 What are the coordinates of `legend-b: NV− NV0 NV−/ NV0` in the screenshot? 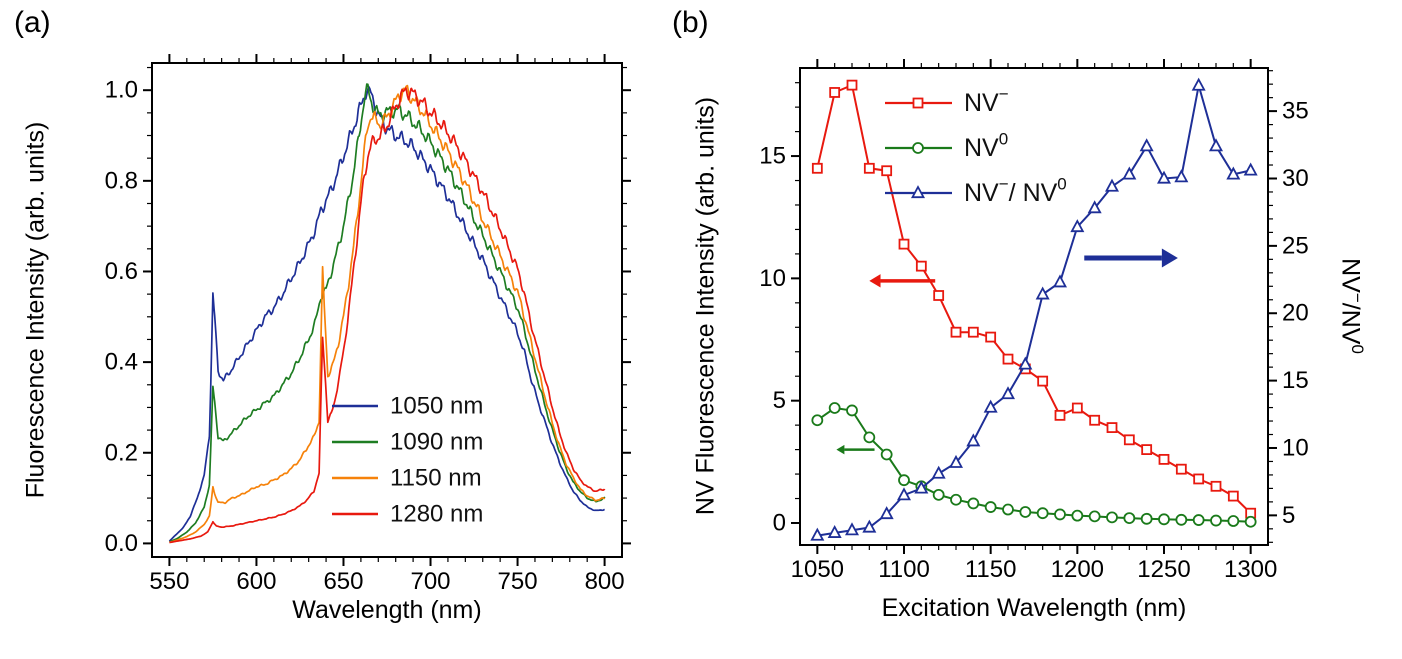 It's located at (976, 145).